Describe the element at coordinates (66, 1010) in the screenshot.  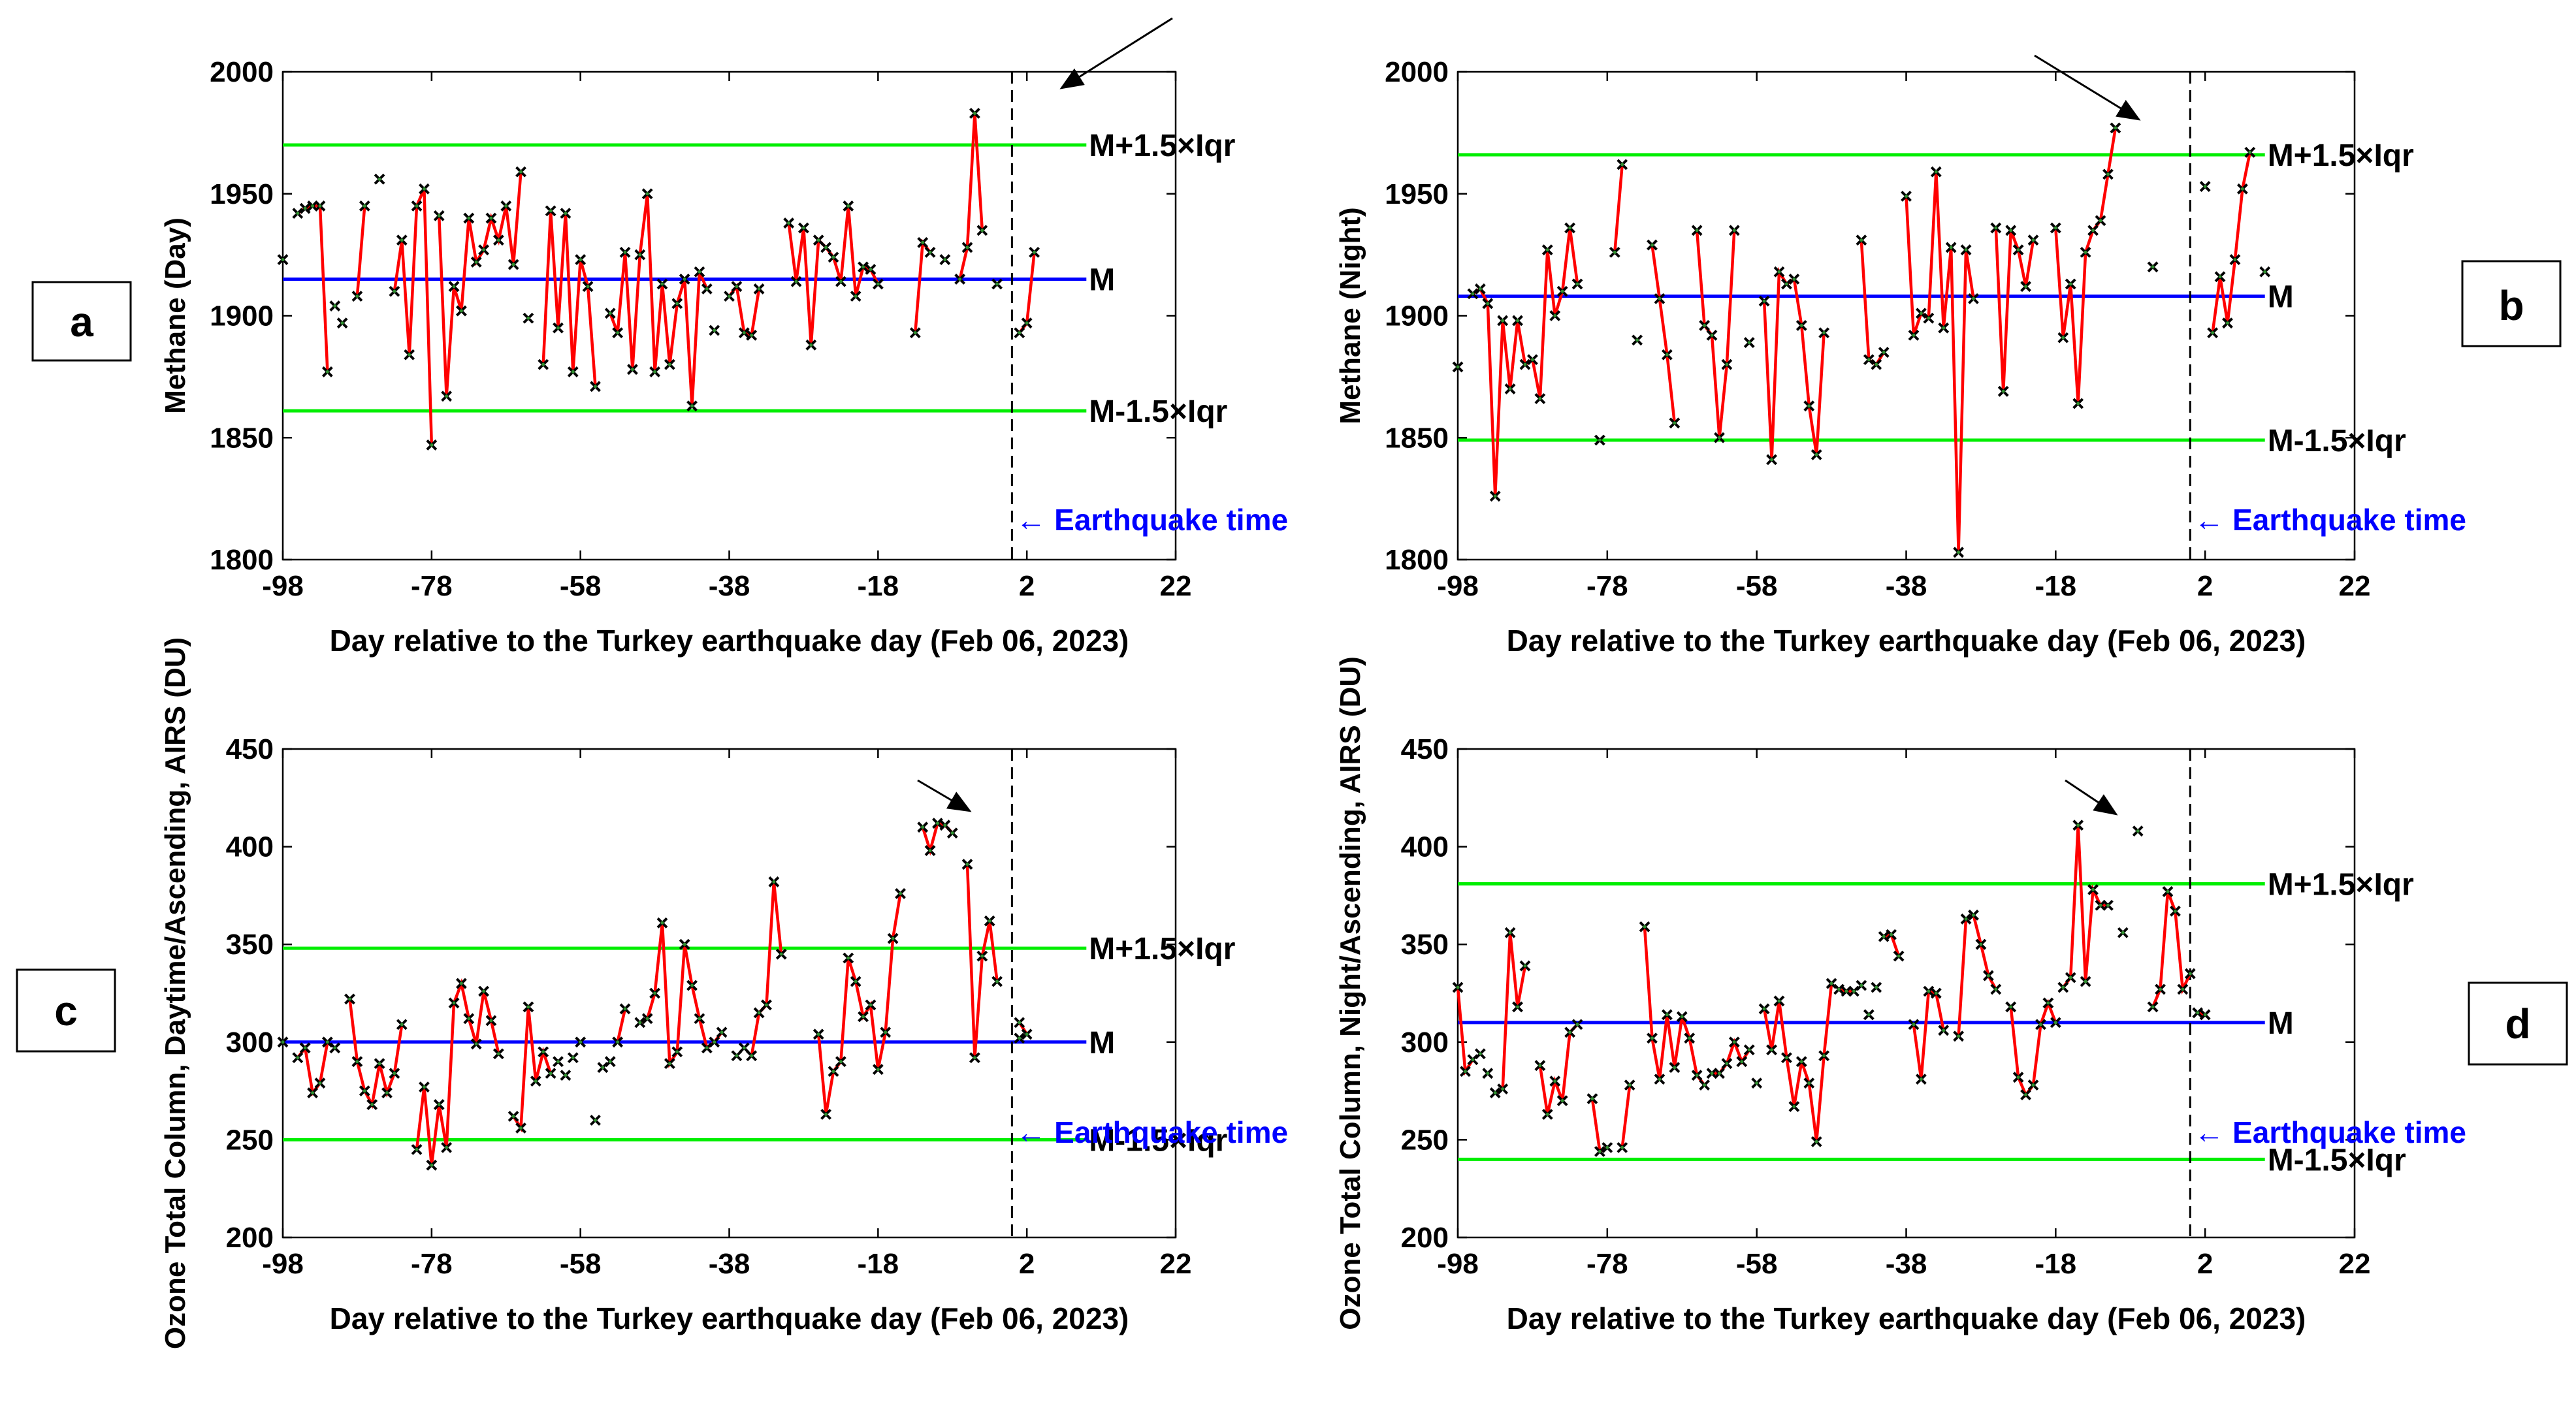
I see `panel-letter-c-box: c` at that location.